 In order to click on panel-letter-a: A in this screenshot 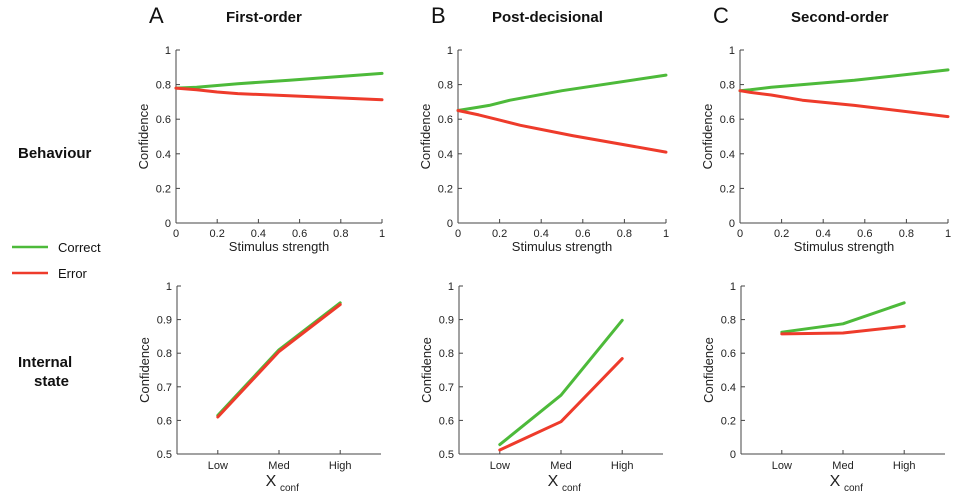, I will do `click(156, 15)`.